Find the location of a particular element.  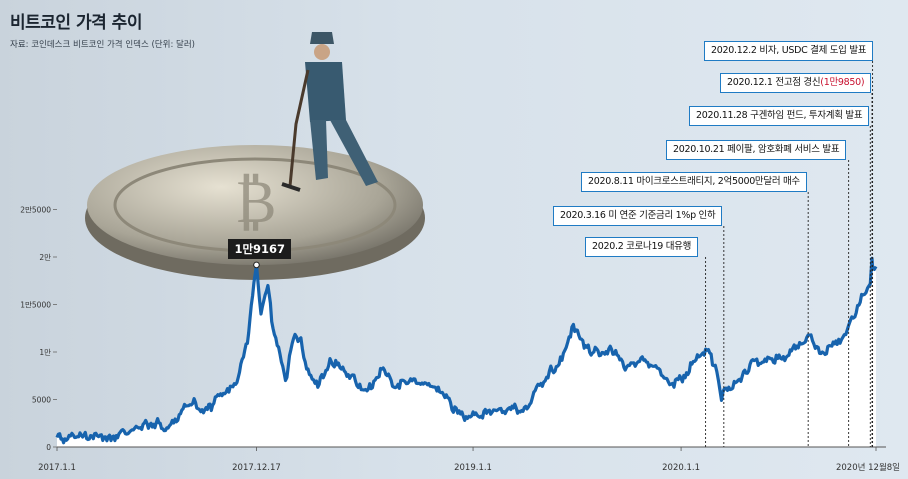

x-tick-label: 2020.1.1 is located at coordinates (681, 468).